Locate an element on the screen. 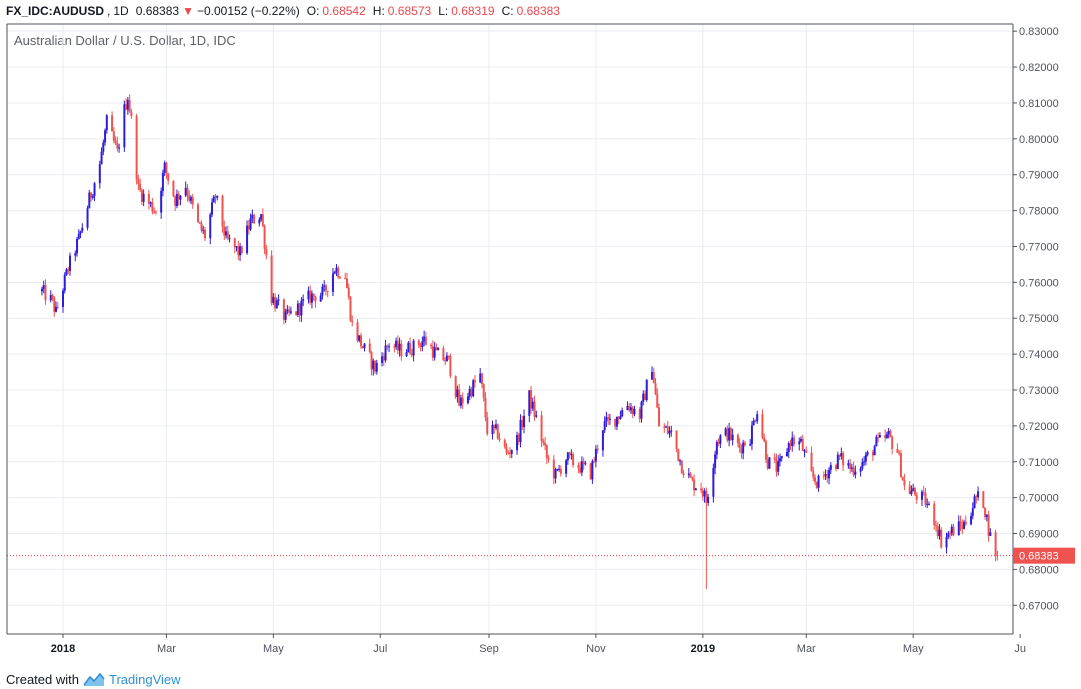 The width and height of the screenshot is (1081, 689). open-label: O: is located at coordinates (313, 11).